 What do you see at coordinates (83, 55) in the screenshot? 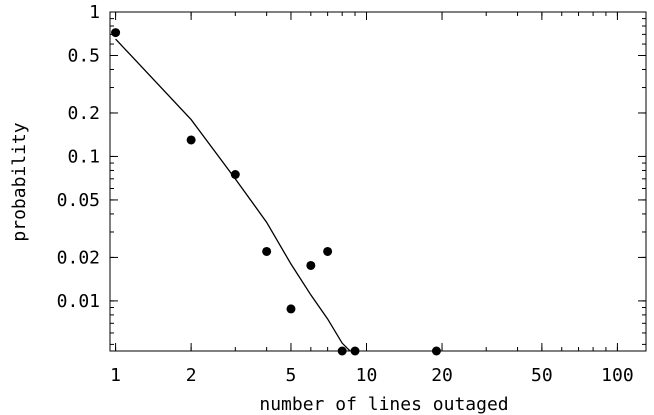
I see `y-tick-label: 0.5` at bounding box center [83, 55].